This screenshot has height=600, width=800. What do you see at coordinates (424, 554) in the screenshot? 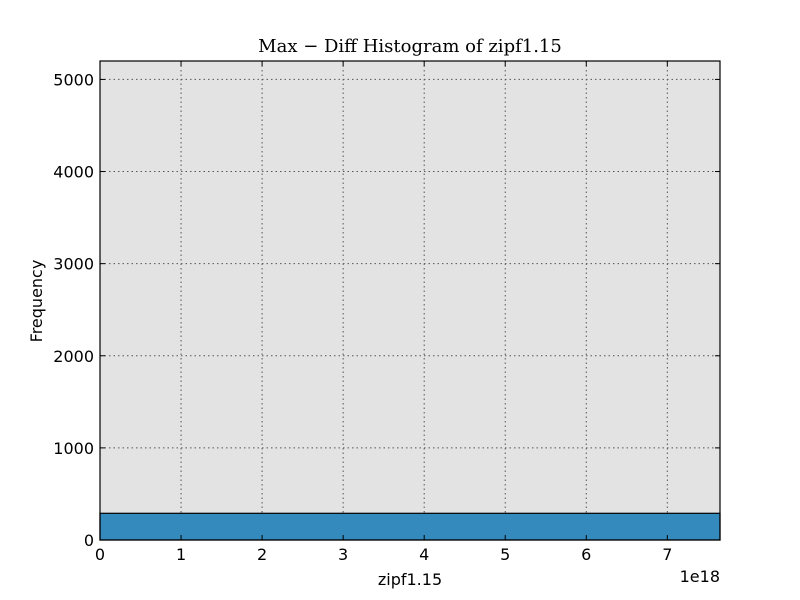
I see `x-tick-label-4: 4` at bounding box center [424, 554].